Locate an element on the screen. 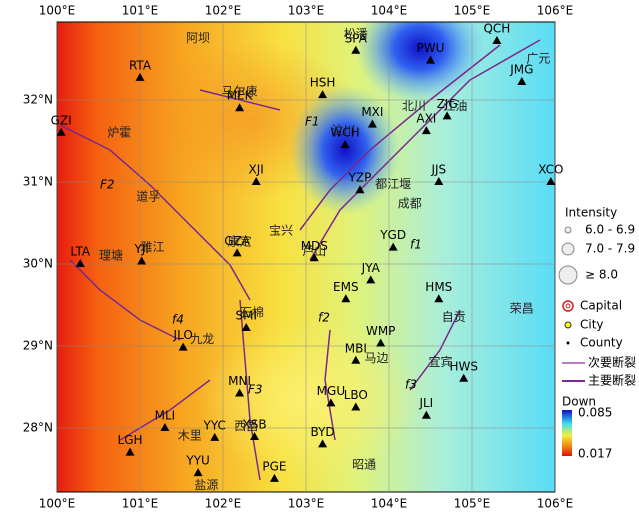  station-label: GZA is located at coordinates (237, 241).